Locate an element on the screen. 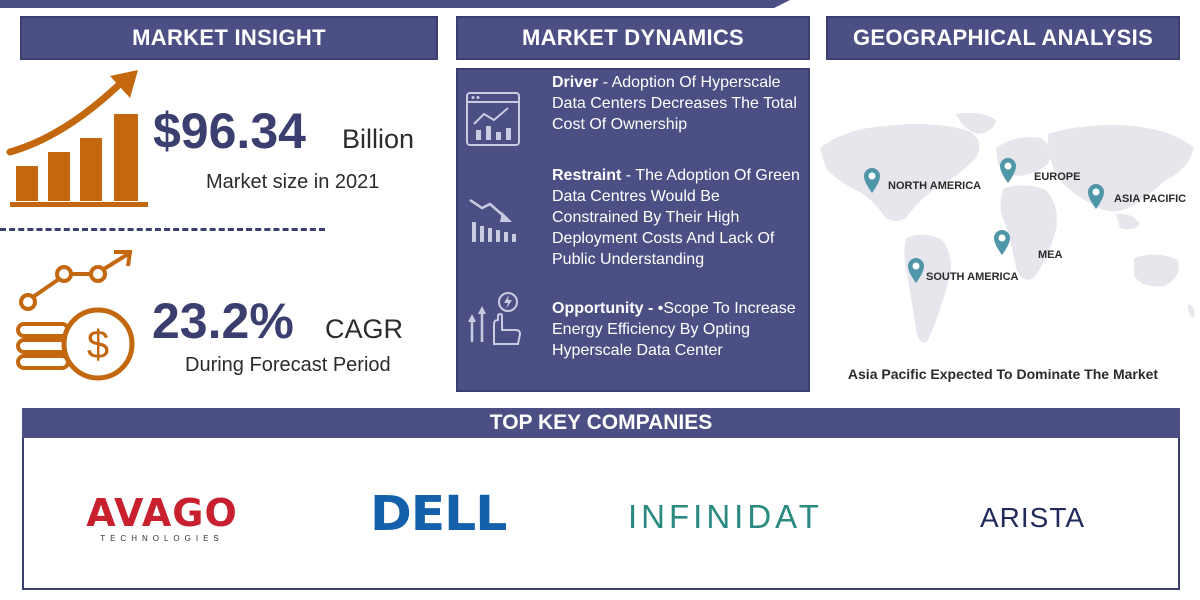  coins-dollar-icon: $ is located at coordinates (75, 315).